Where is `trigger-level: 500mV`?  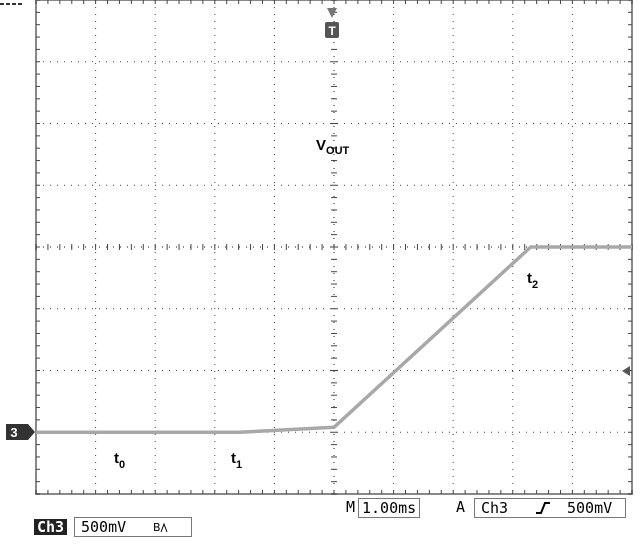
trigger-level: 500mV is located at coordinates (590, 508).